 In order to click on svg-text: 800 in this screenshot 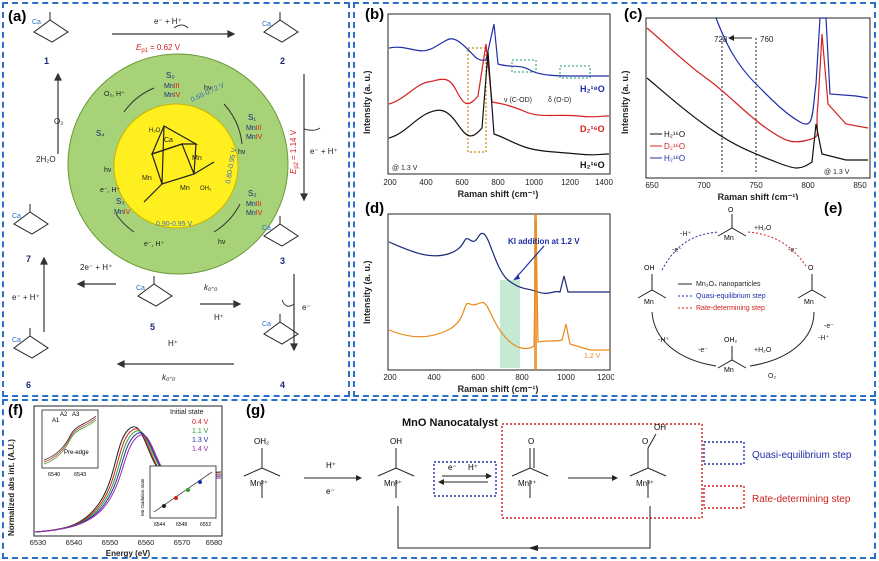, I will do `click(808, 185)`.